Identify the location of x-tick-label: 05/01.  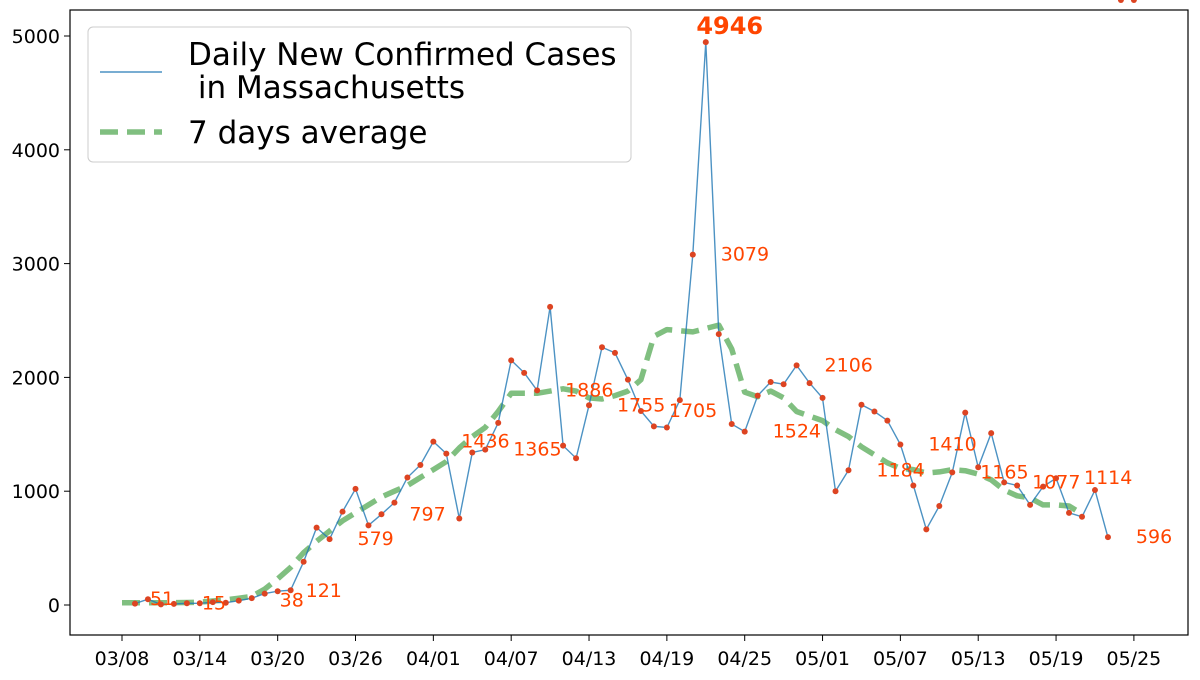
(822, 659).